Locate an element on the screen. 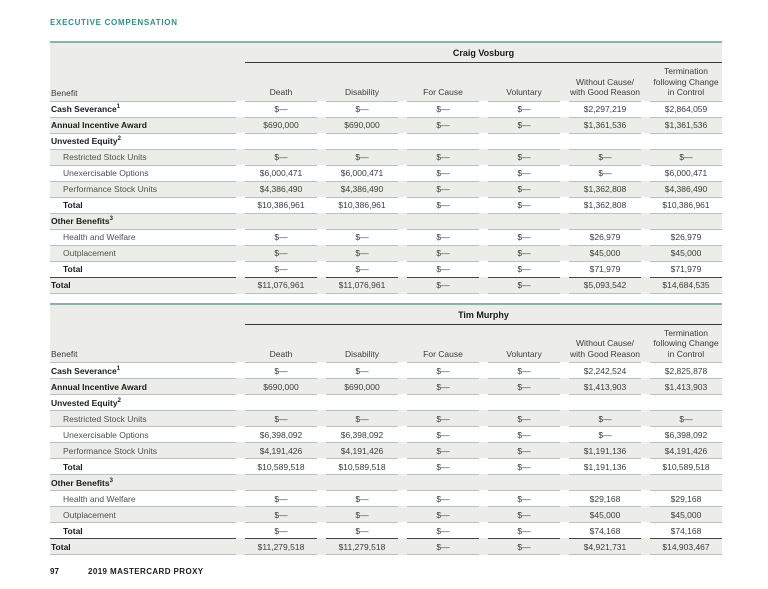  value-cell: $2,825,878 is located at coordinates (686, 370).